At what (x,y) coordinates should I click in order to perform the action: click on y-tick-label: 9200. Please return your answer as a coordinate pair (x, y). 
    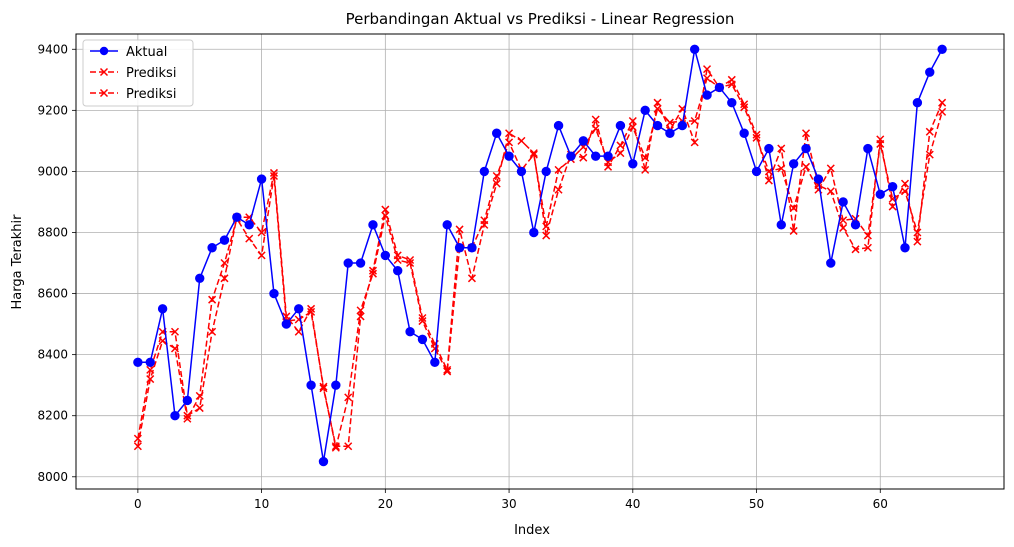
    Looking at the image, I should click on (52, 110).